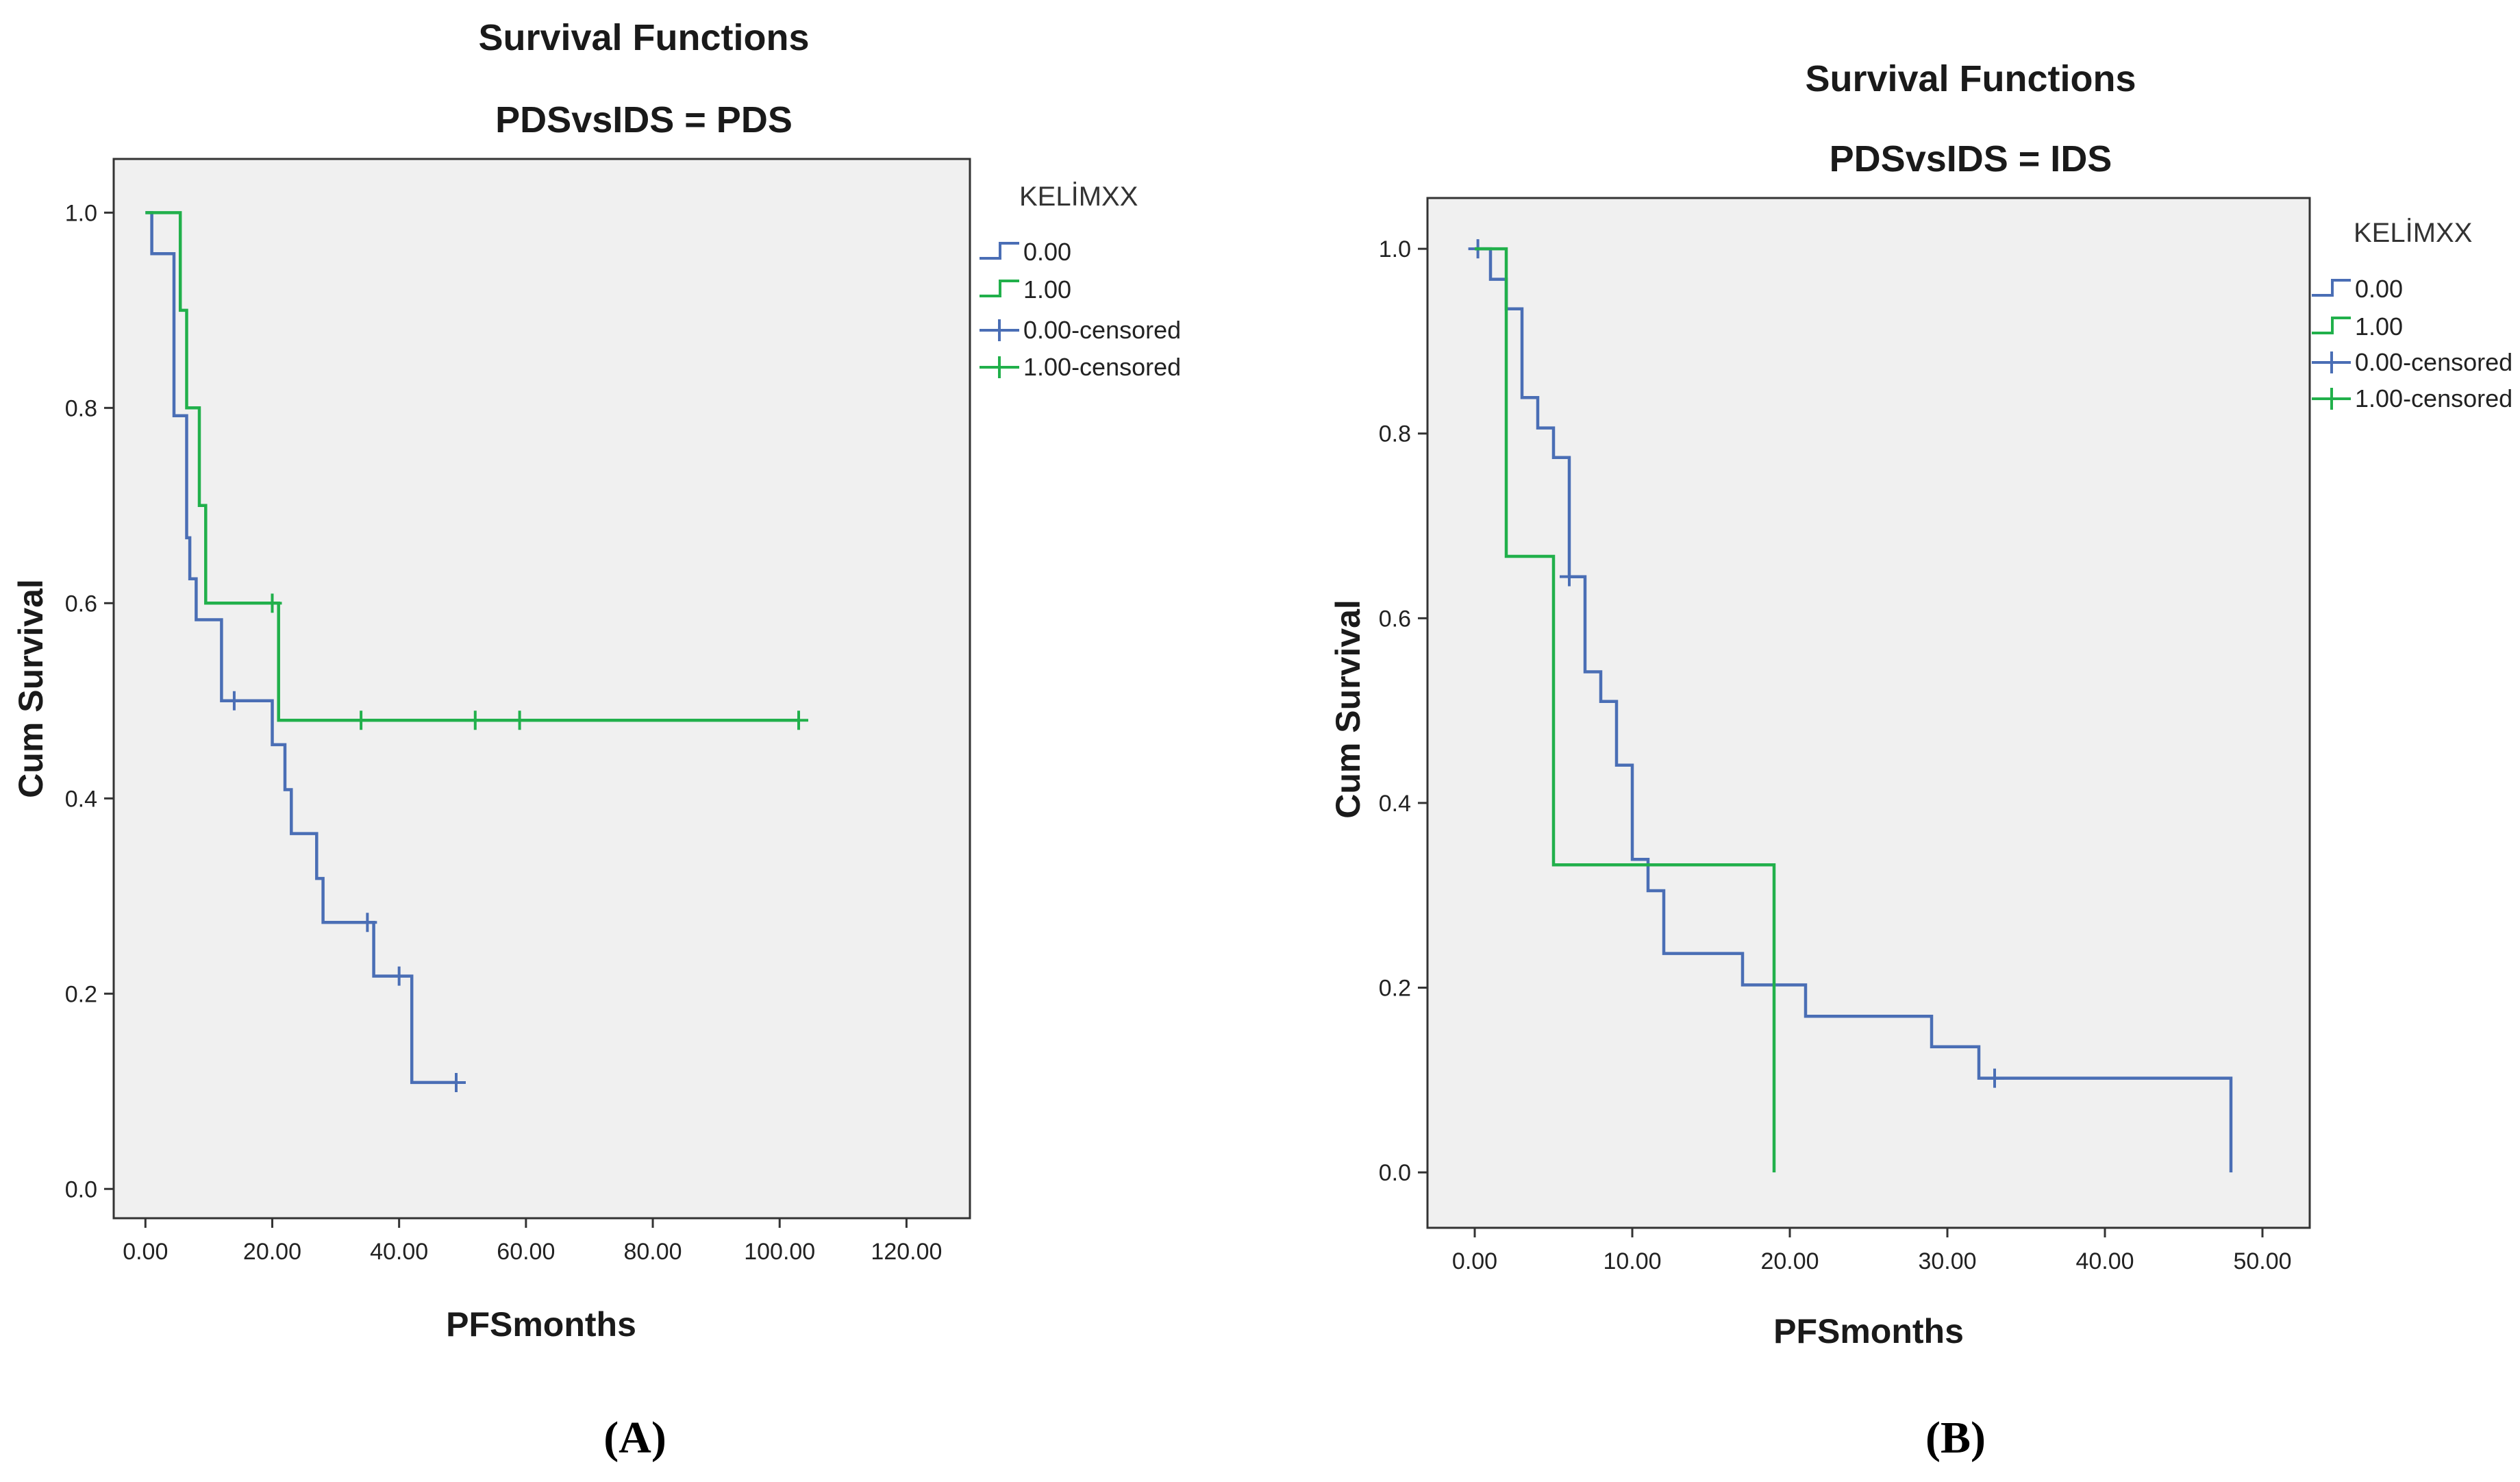 The image size is (2520, 1482). I want to click on panel-a-y-tick-label: 0.6, so click(81, 604).